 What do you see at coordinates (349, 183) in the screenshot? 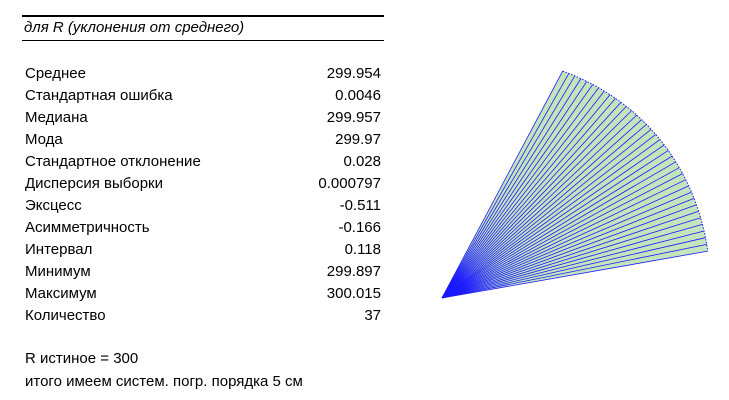
I see `stat-value: 0.000797` at bounding box center [349, 183].